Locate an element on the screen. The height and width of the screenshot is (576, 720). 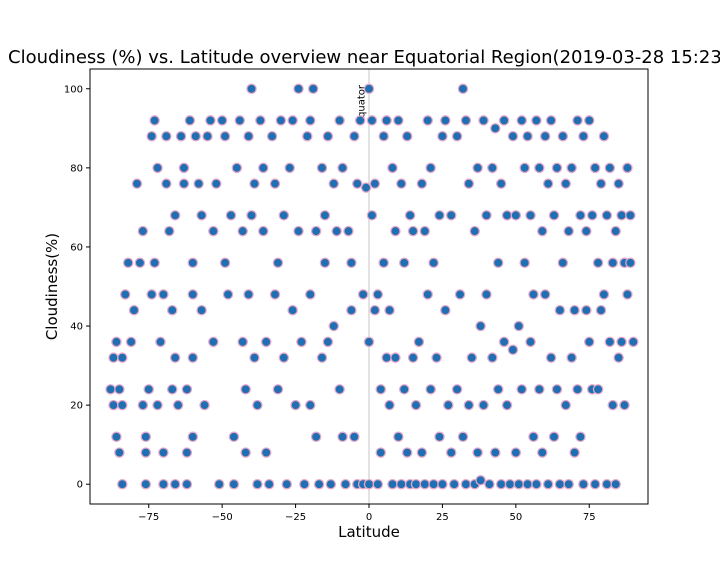
x-tick-label: 75 is located at coordinates (589, 517).